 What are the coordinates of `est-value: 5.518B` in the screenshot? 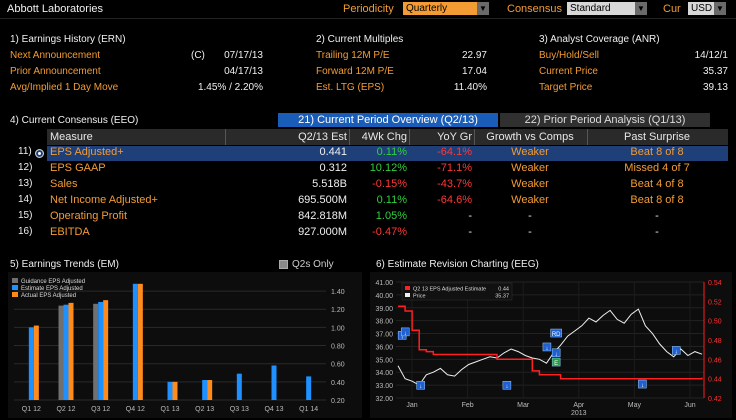 It's located at (329, 184).